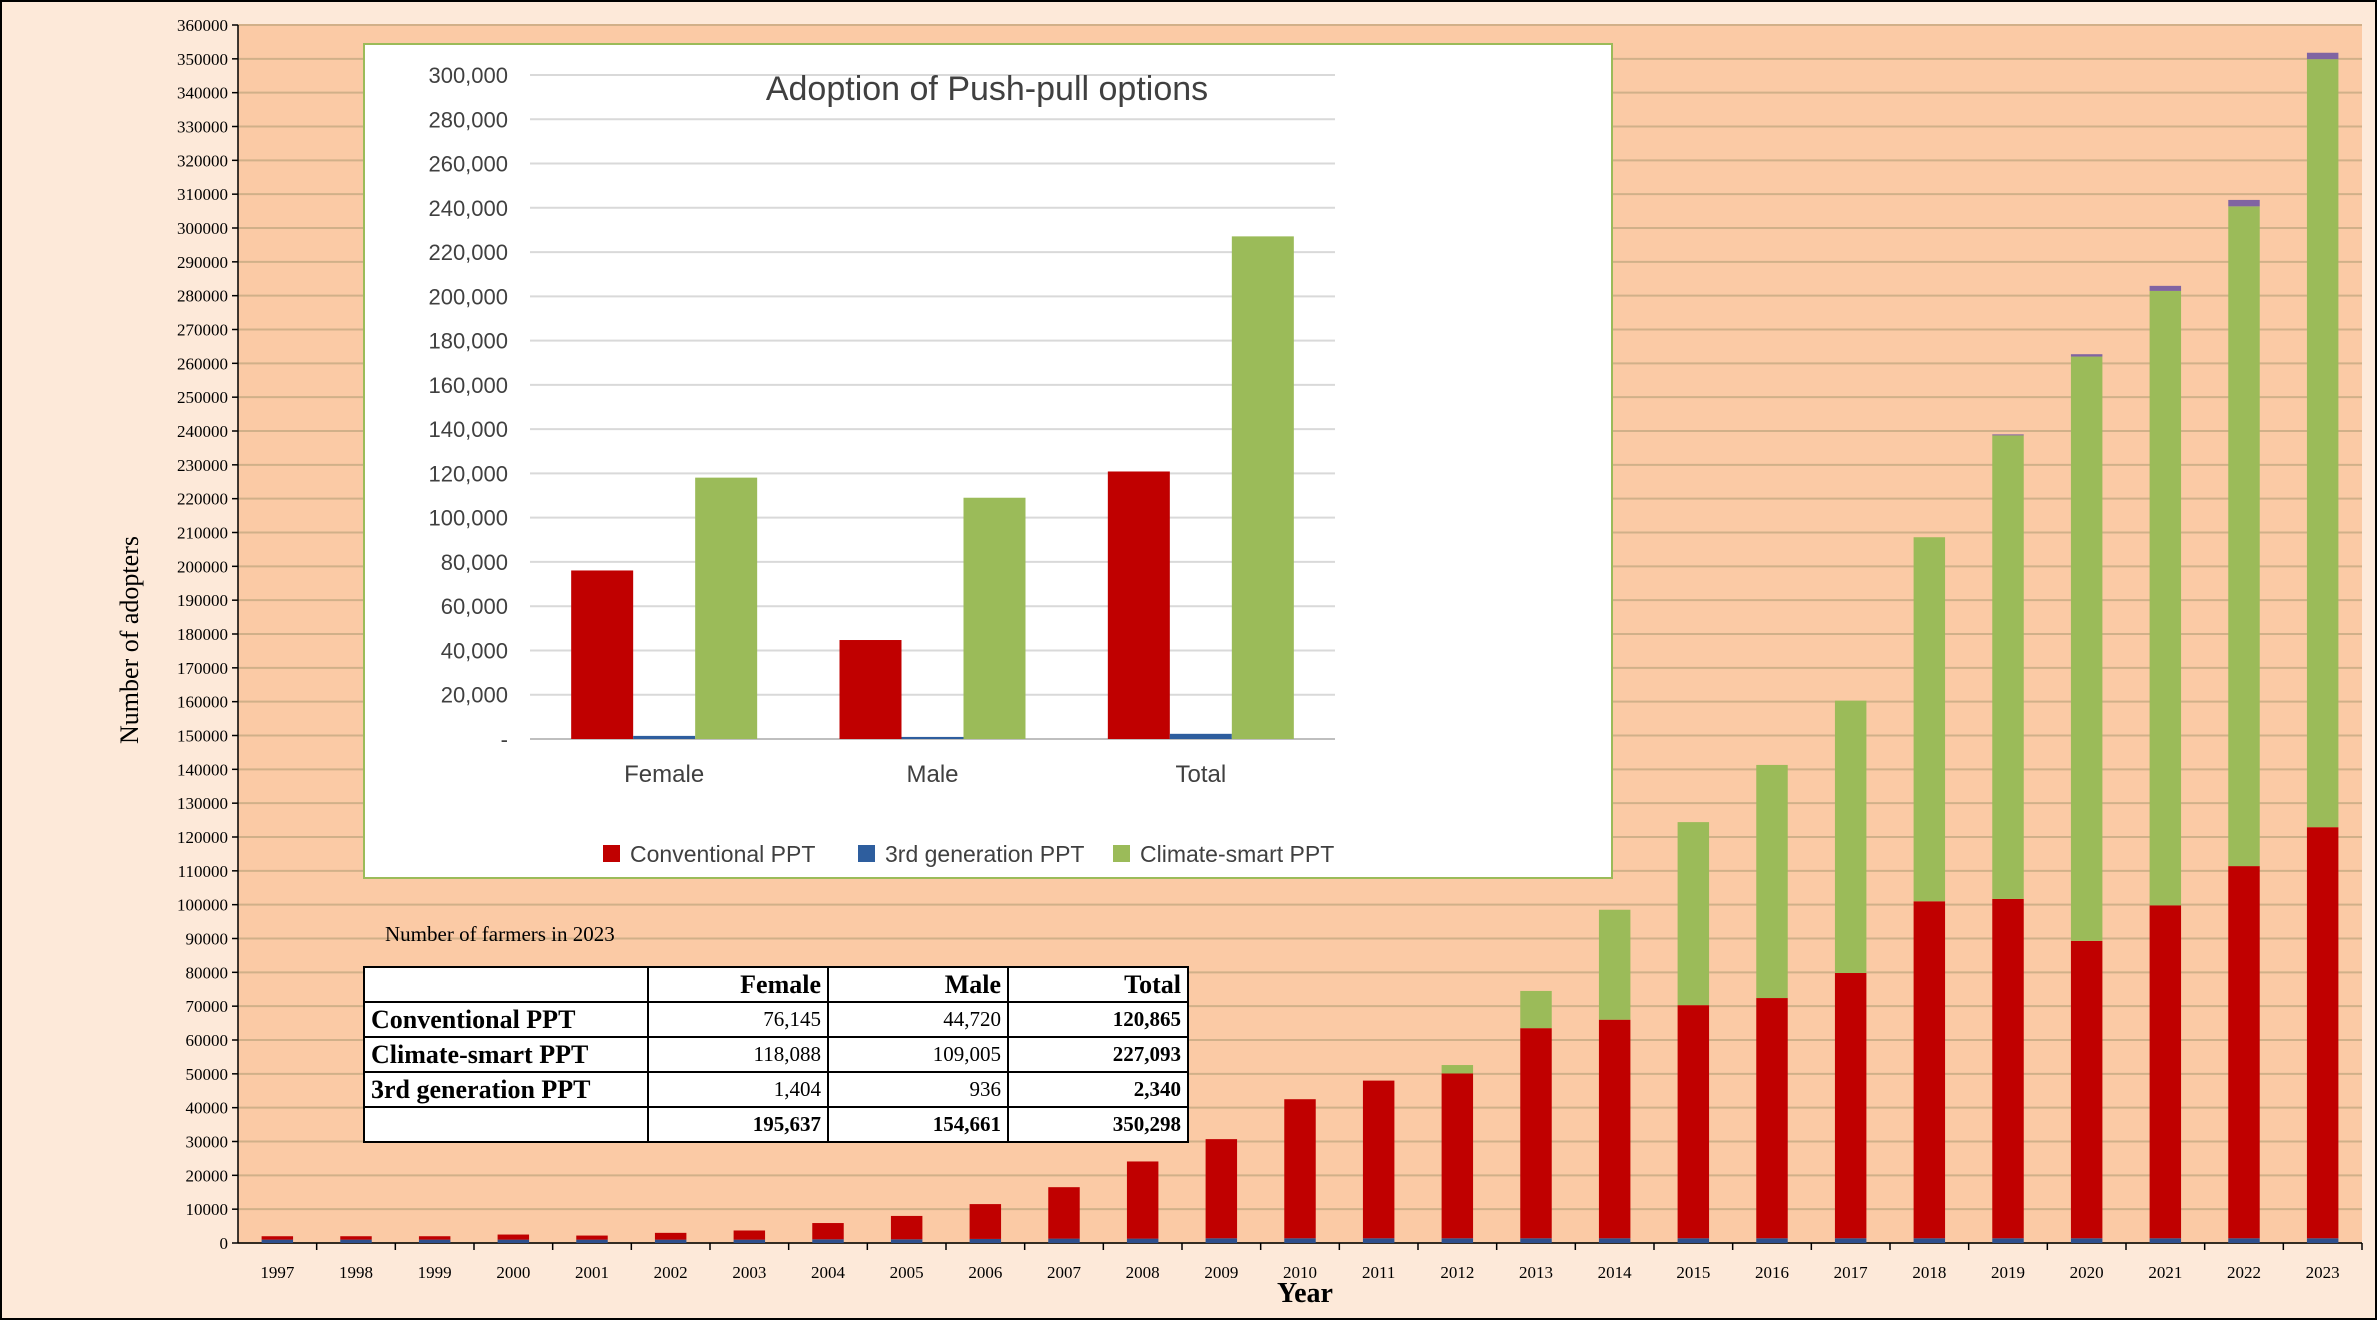  What do you see at coordinates (1457, 1272) in the screenshot?
I see `x-tick-label: 2012` at bounding box center [1457, 1272].